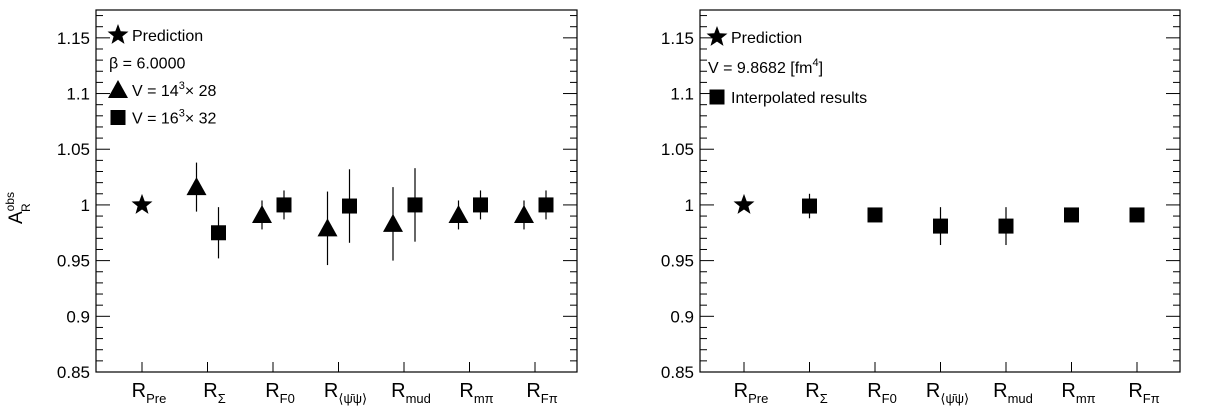 The image size is (1216, 410). What do you see at coordinates (758, 398) in the screenshot?
I see `category-label-0-sub: Pre` at bounding box center [758, 398].